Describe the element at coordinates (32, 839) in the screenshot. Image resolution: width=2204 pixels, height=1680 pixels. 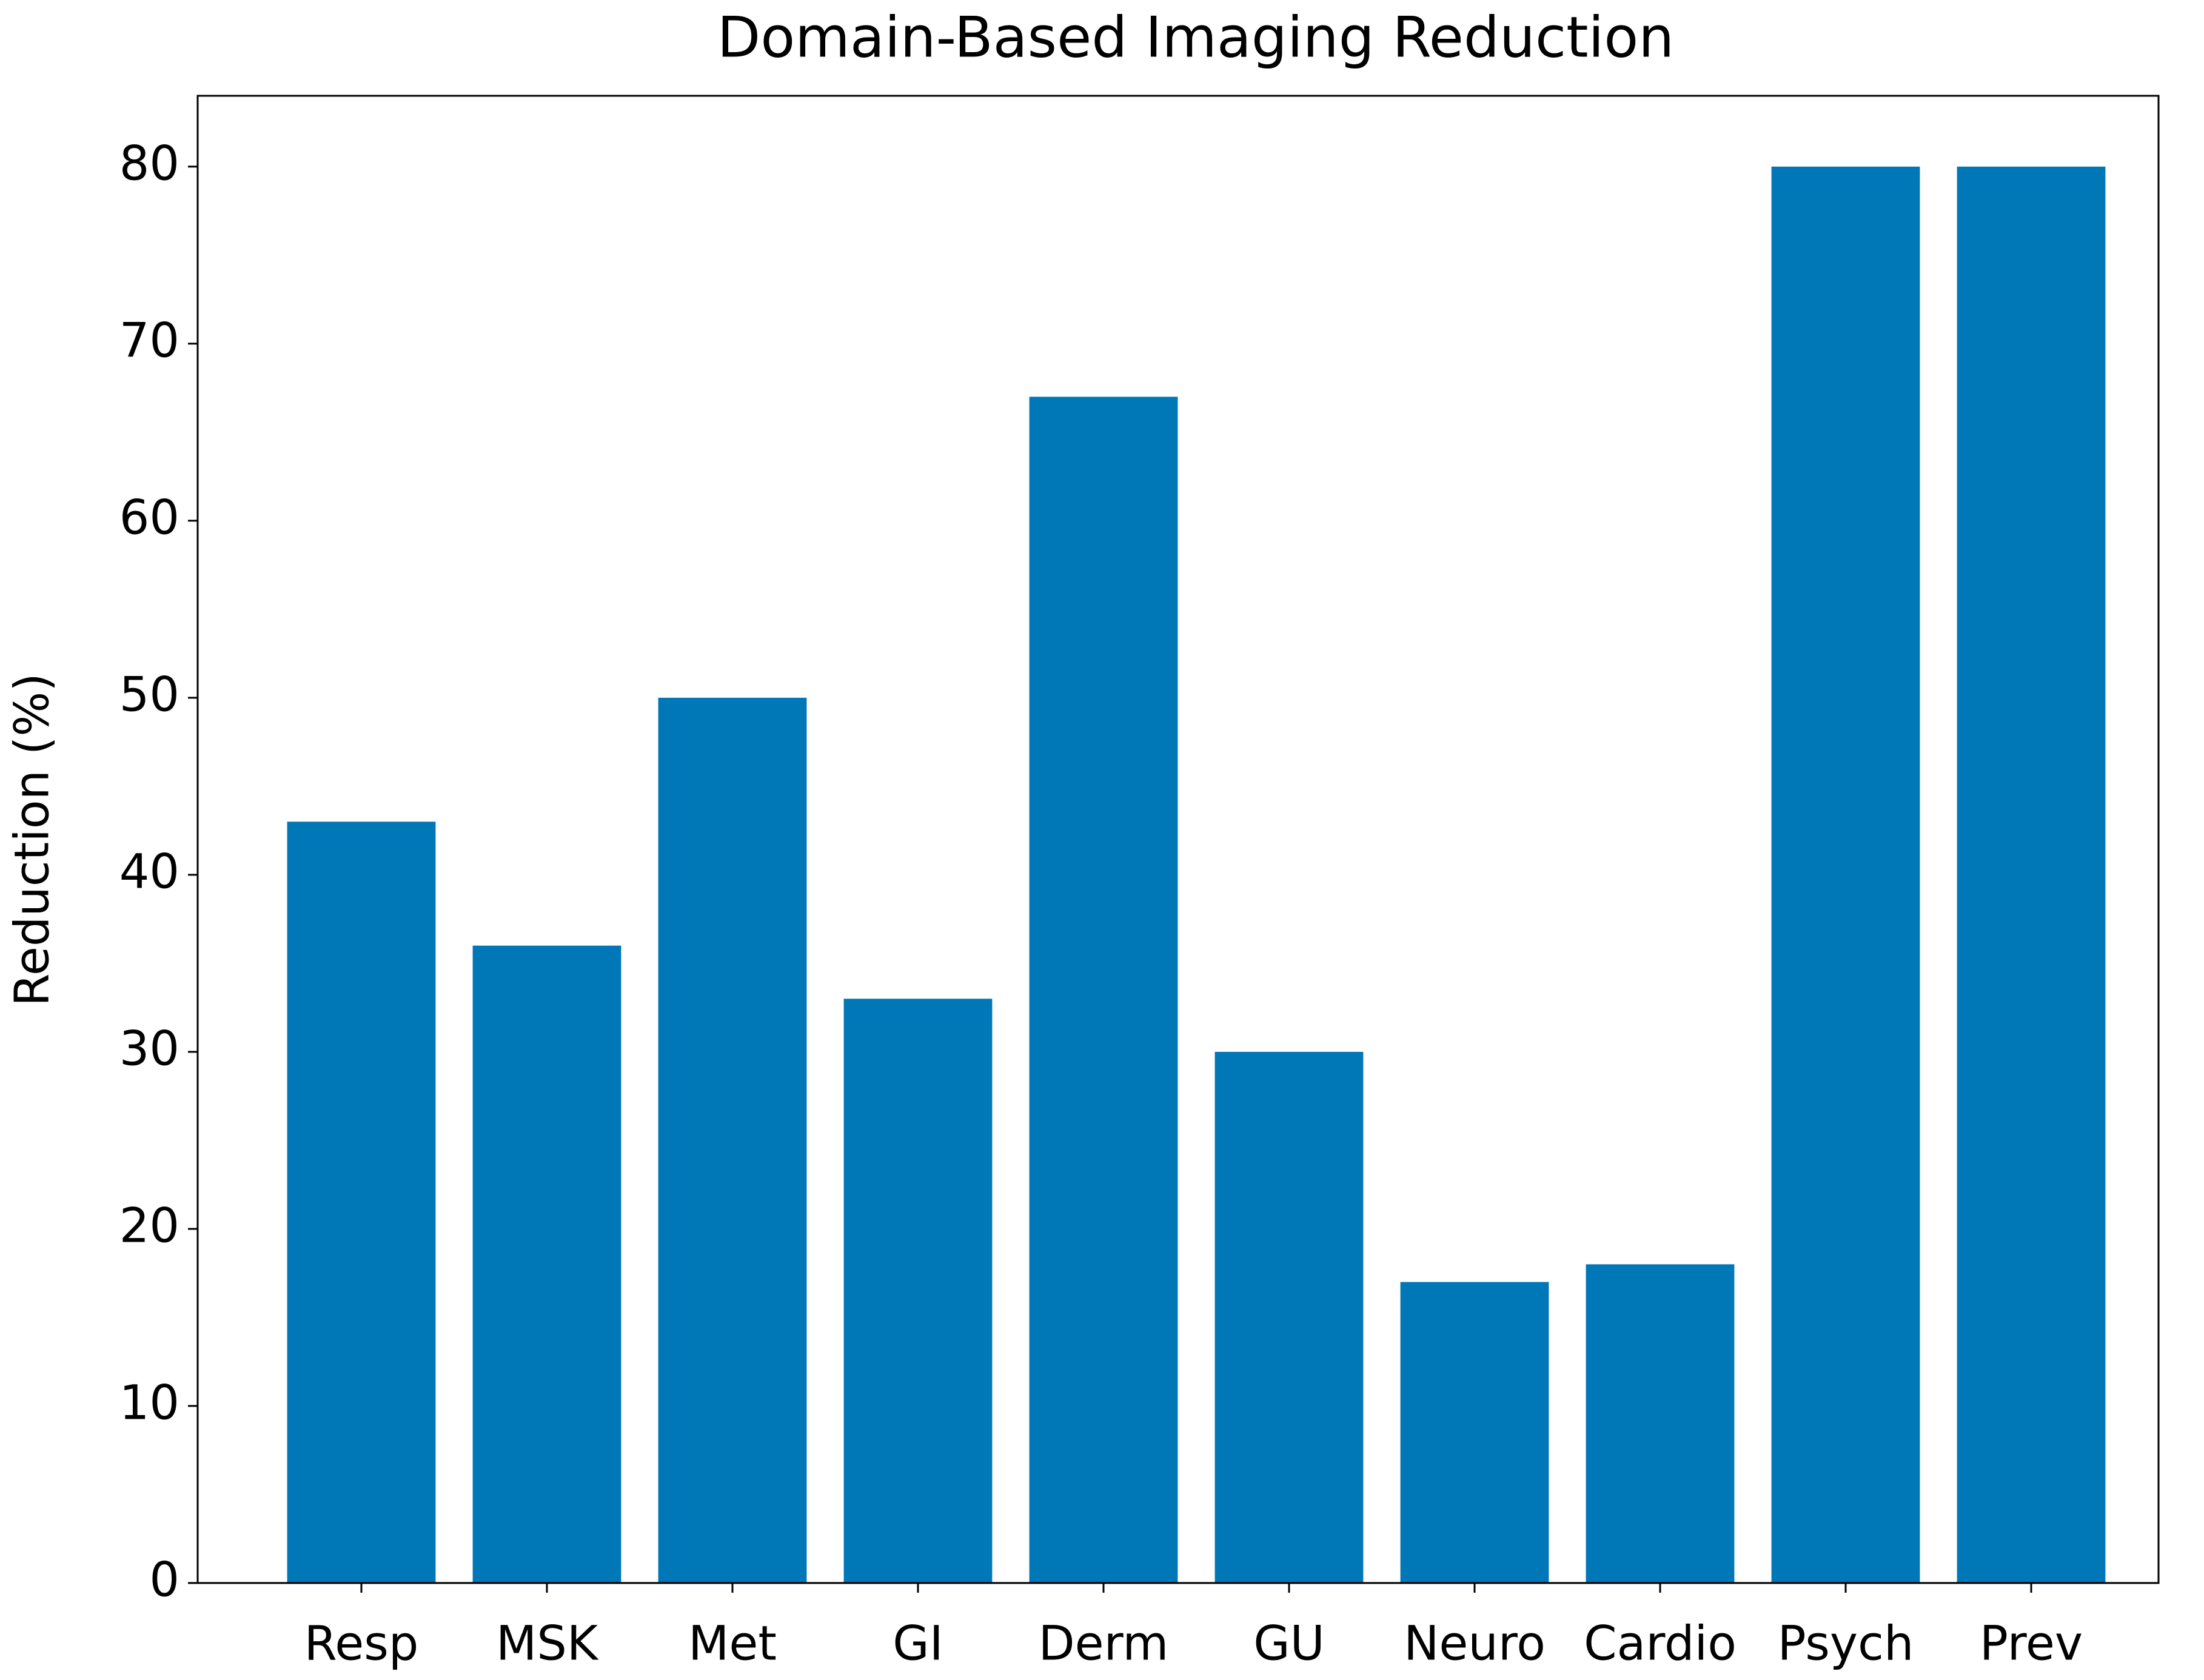
I see `y-axis-label: Reduction (%)` at that location.